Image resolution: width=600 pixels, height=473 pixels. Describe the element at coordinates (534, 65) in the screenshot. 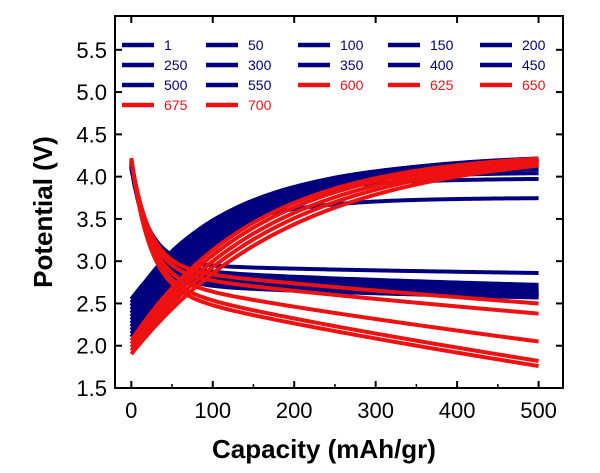

I see `legend-label-450: 450` at that location.